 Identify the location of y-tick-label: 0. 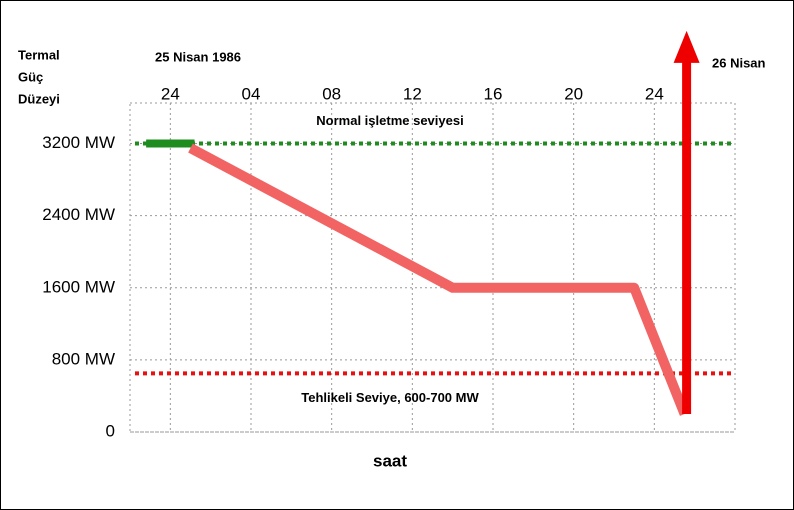
(110, 430).